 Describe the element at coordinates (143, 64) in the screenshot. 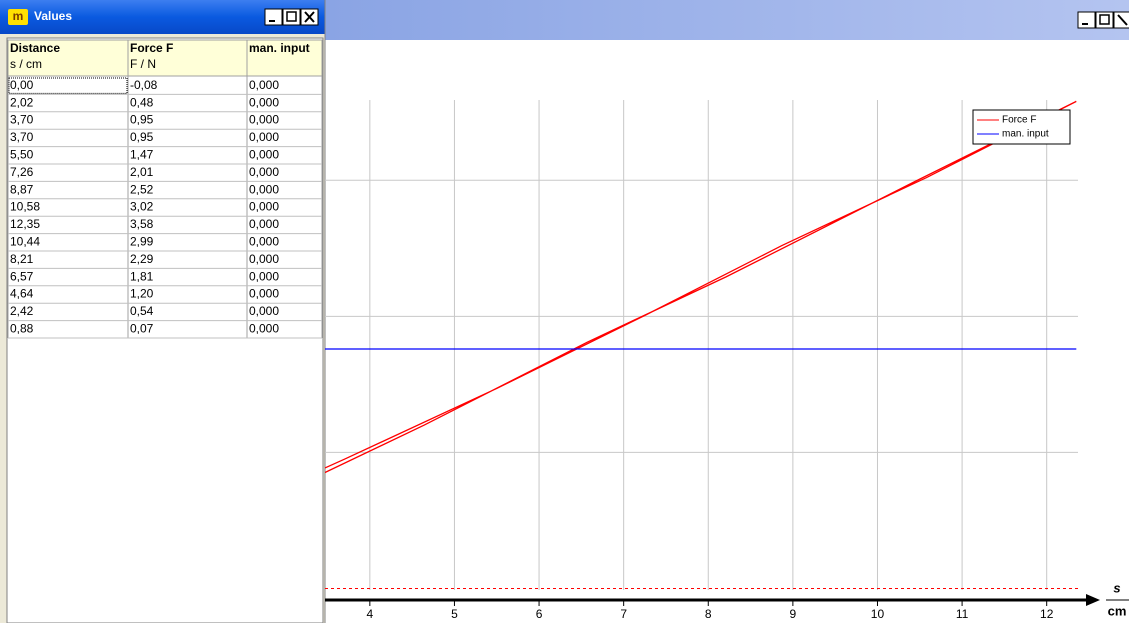

I see `column-unit: F / N` at that location.